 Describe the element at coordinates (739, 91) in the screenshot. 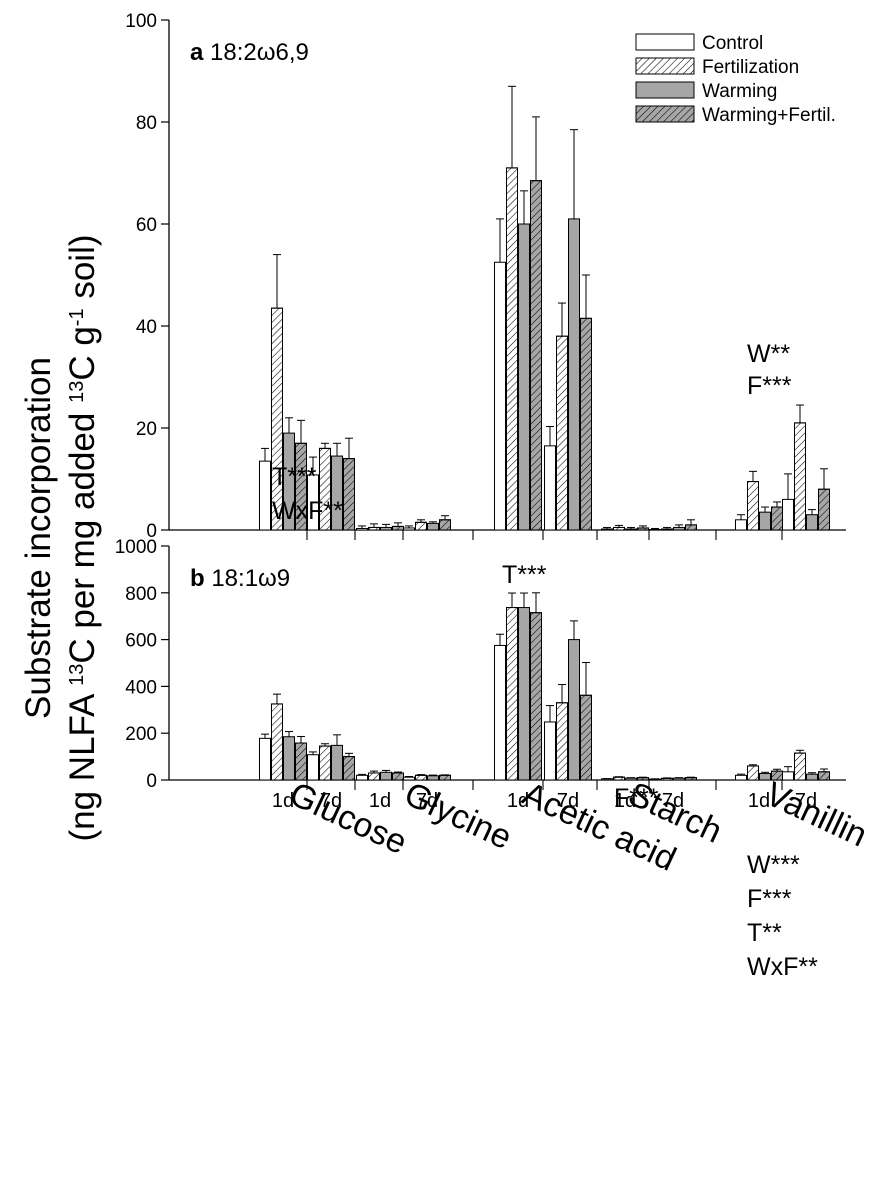

I see `legend-label: Warming` at that location.